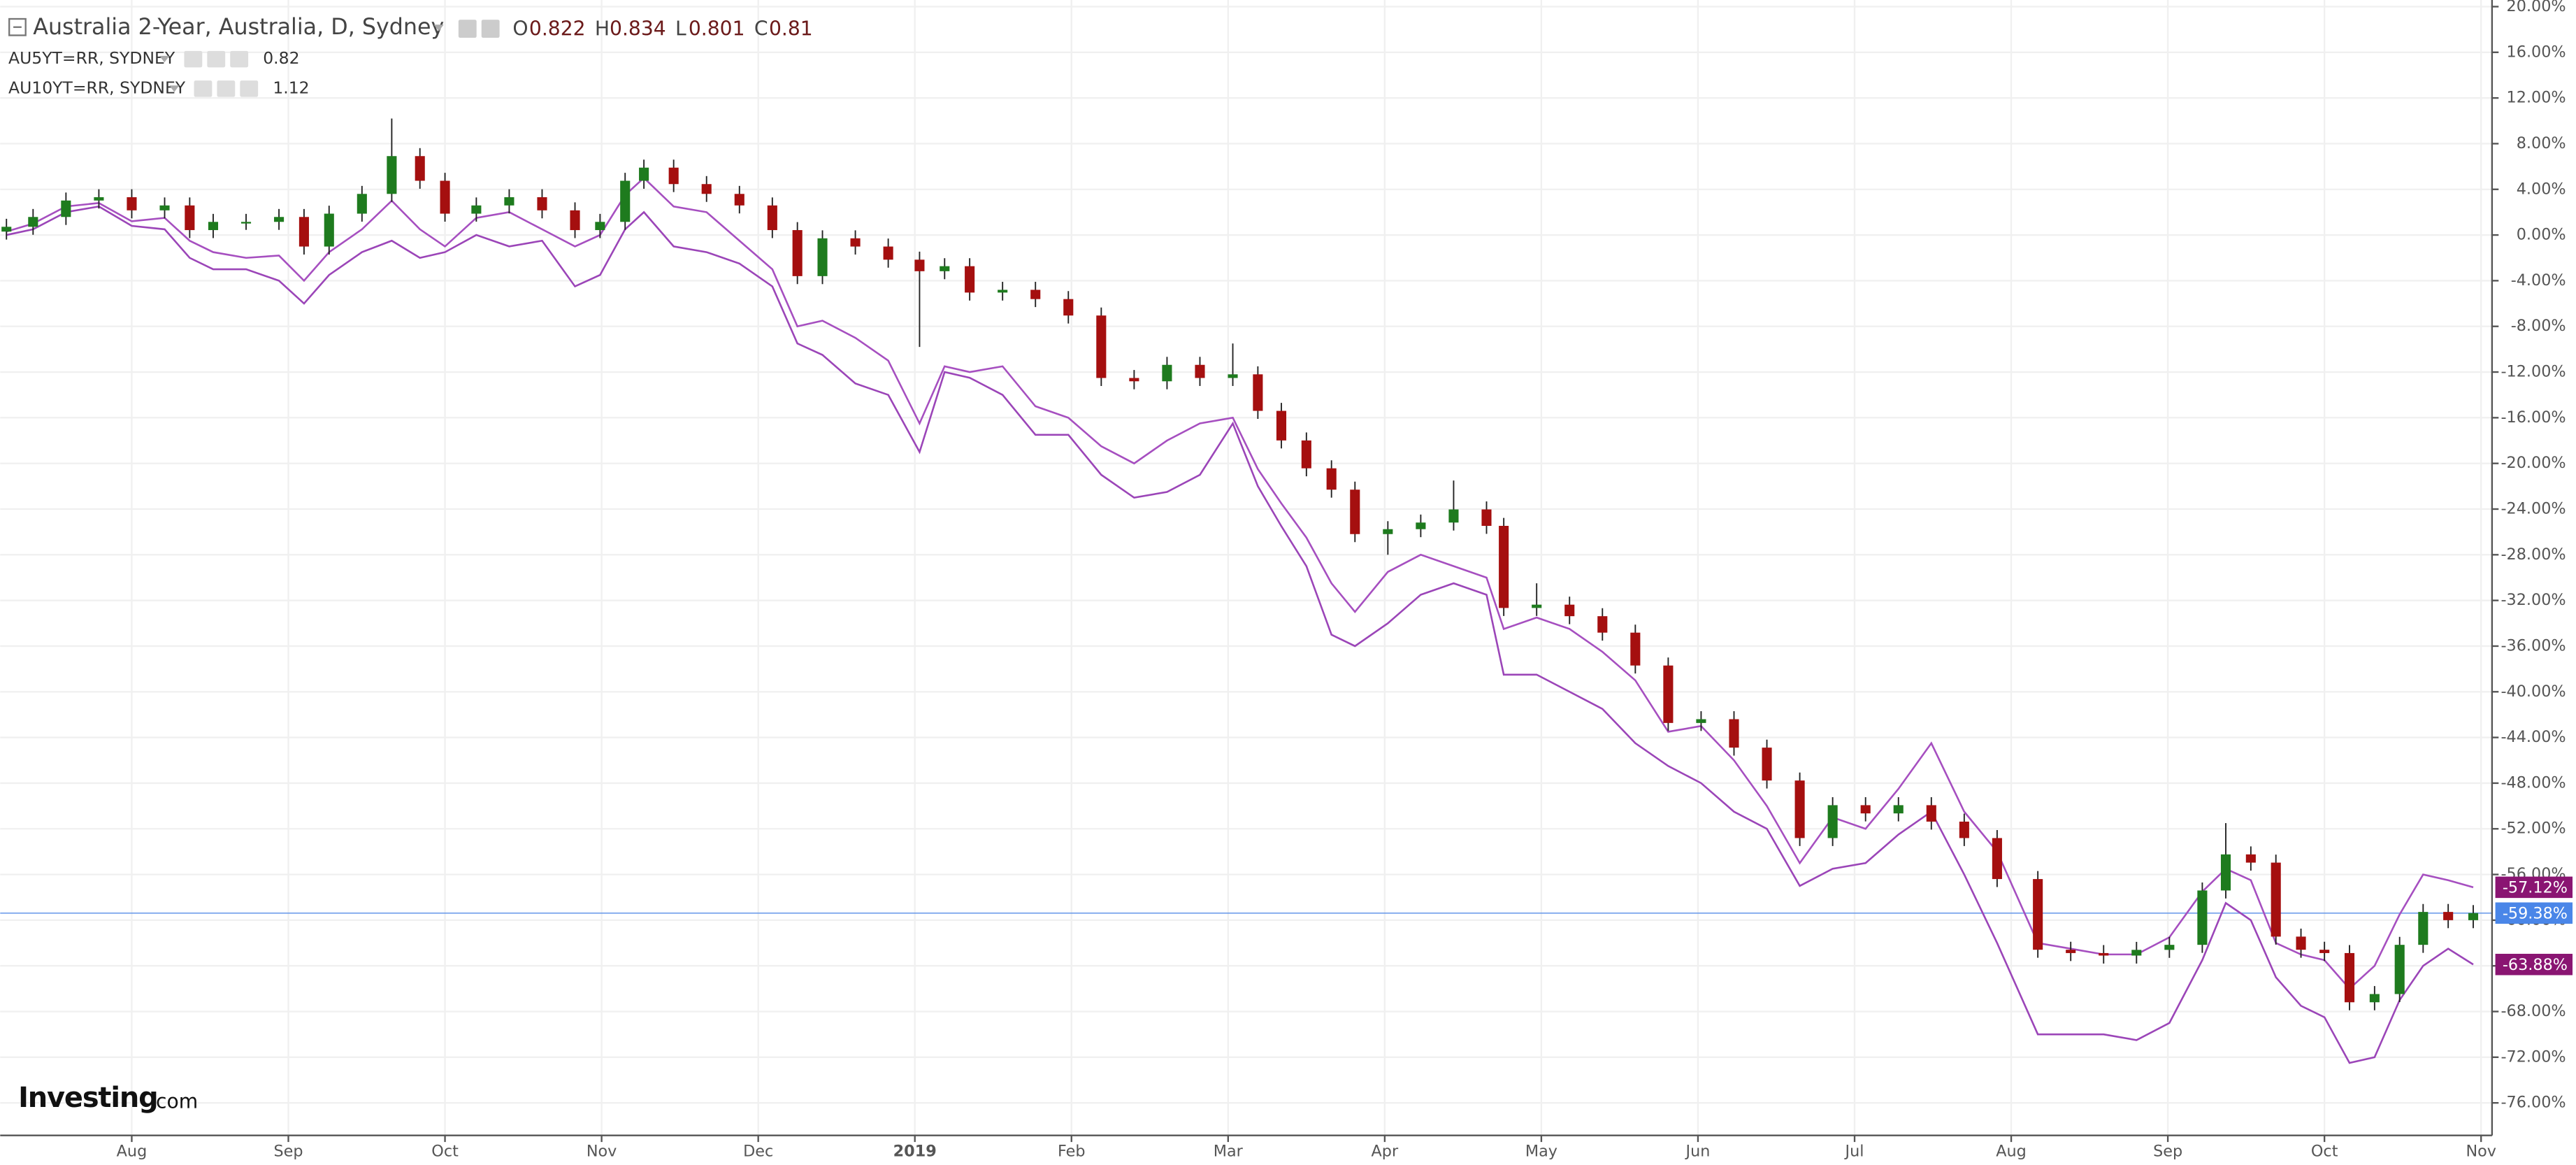 The height and width of the screenshot is (1165, 2576). Describe the element at coordinates (2533, 783) in the screenshot. I see `y-tick-label: -48.00%` at that location.